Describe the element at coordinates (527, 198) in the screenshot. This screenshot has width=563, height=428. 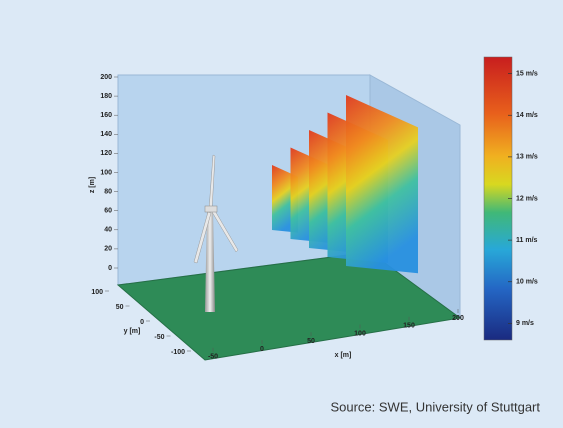
I see `colorbar-tick-label: 12 m/s` at that location.